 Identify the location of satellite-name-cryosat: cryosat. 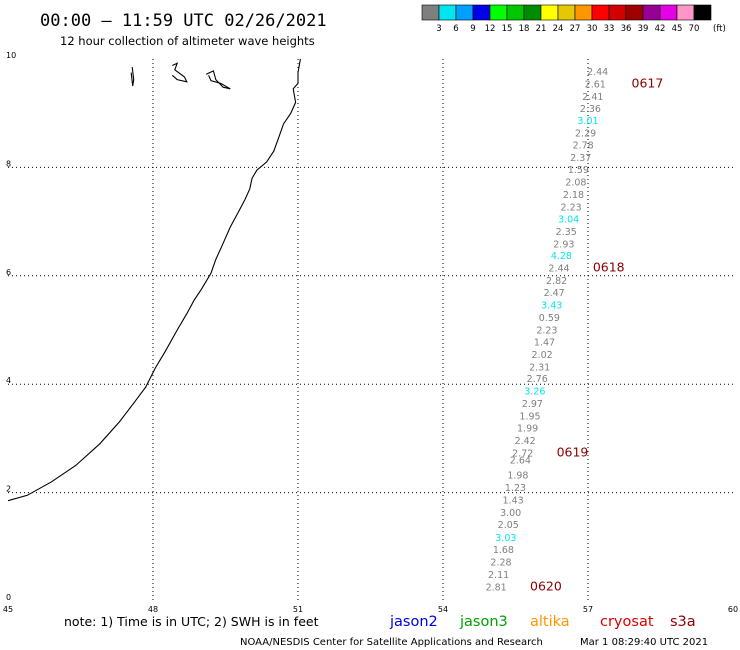
(627, 622).